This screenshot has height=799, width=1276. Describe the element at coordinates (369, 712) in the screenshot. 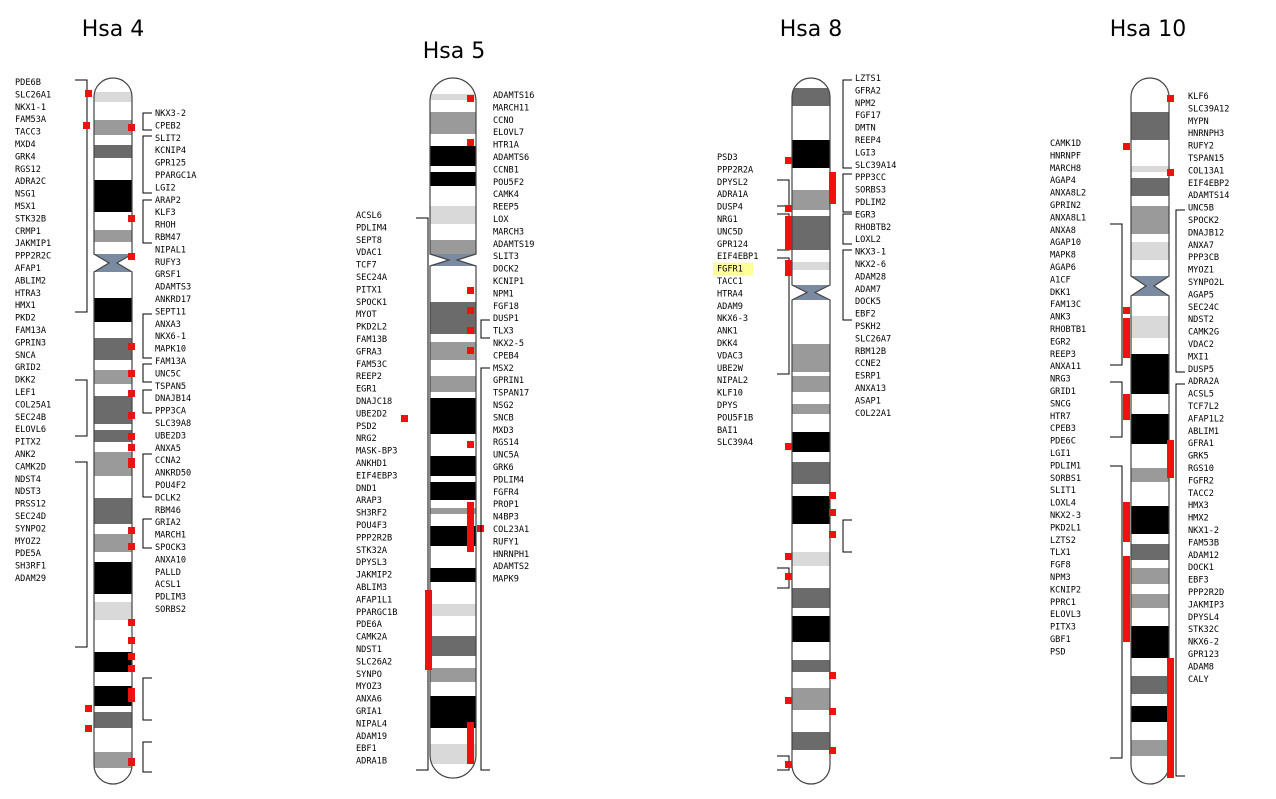

I see `left-gene-label: GRIA1` at that location.